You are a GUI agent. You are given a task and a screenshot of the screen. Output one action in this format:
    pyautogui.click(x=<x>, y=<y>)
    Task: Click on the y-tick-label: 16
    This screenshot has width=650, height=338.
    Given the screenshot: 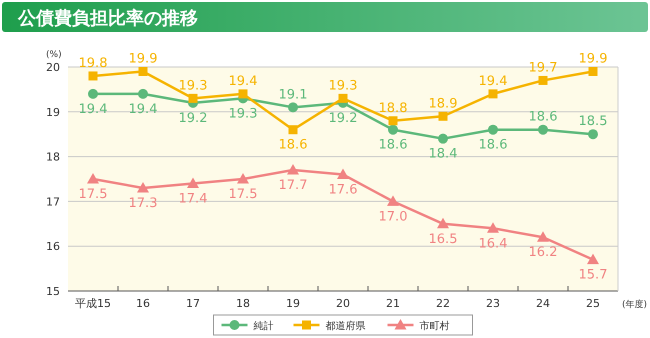 What is the action you would take?
    pyautogui.click(x=53, y=247)
    